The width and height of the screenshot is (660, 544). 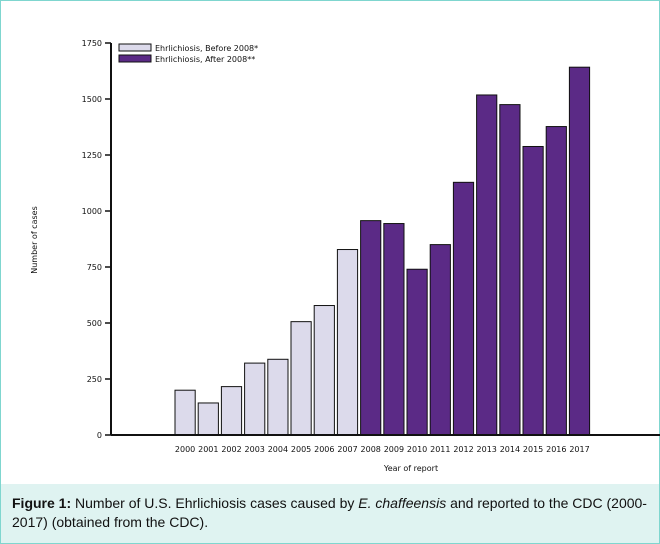 I want to click on y-tick-label: 500, so click(x=94, y=323).